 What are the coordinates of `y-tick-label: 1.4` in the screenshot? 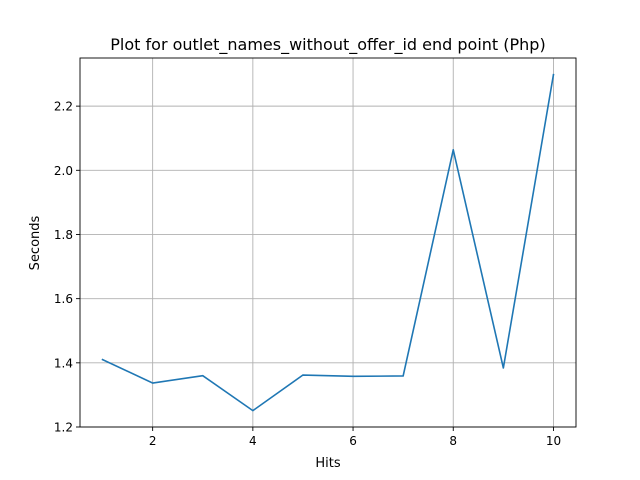 It's located at (63, 363).